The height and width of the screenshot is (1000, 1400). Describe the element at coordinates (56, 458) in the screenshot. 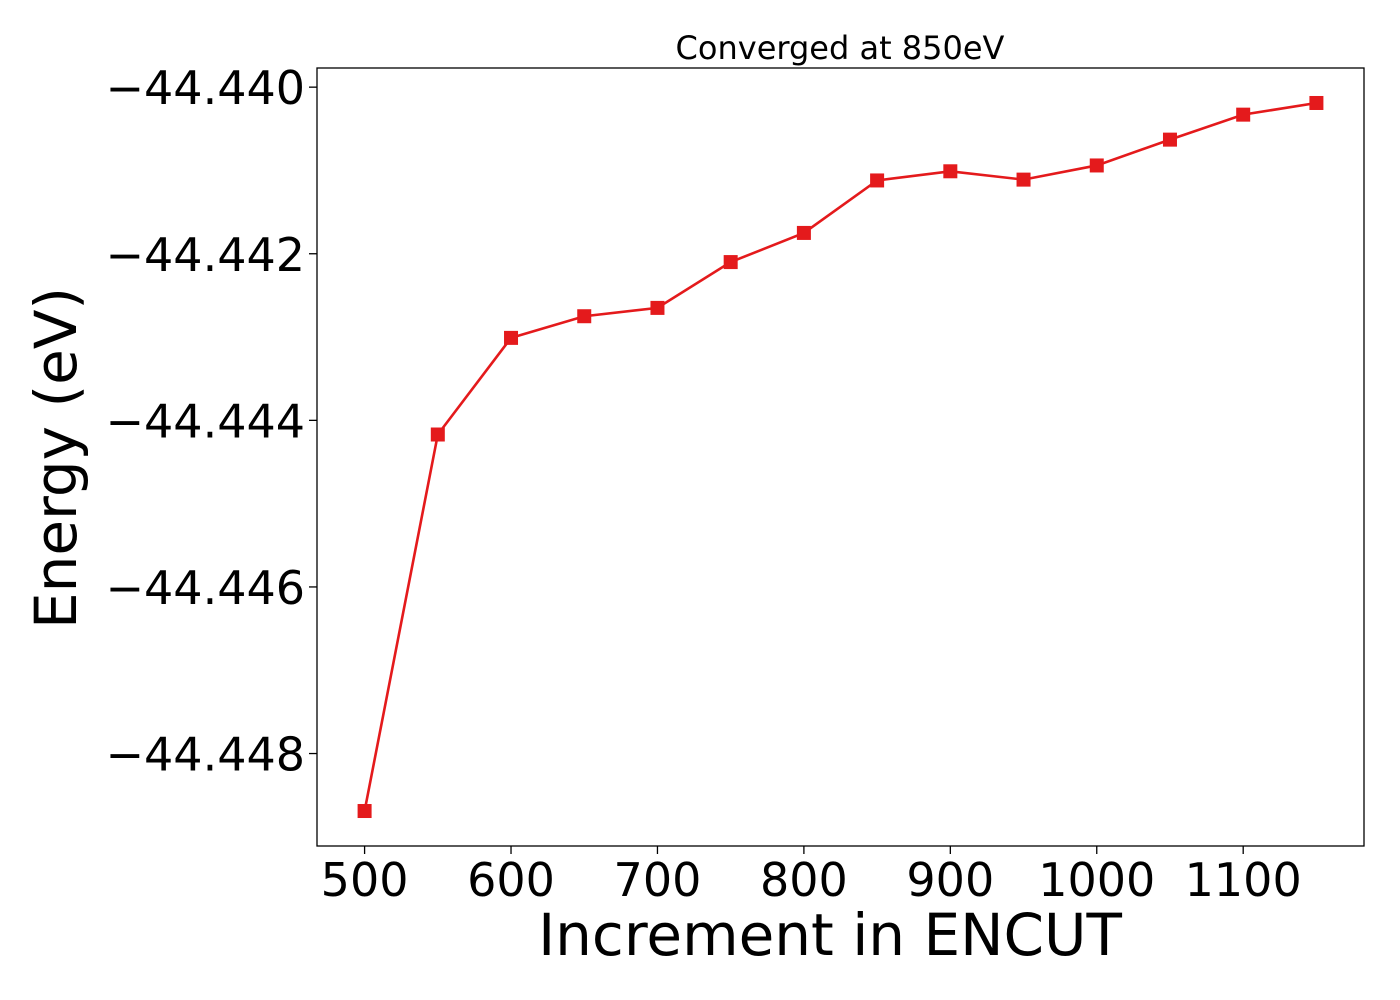

I see `y-axis-label: Energy (eV)` at that location.